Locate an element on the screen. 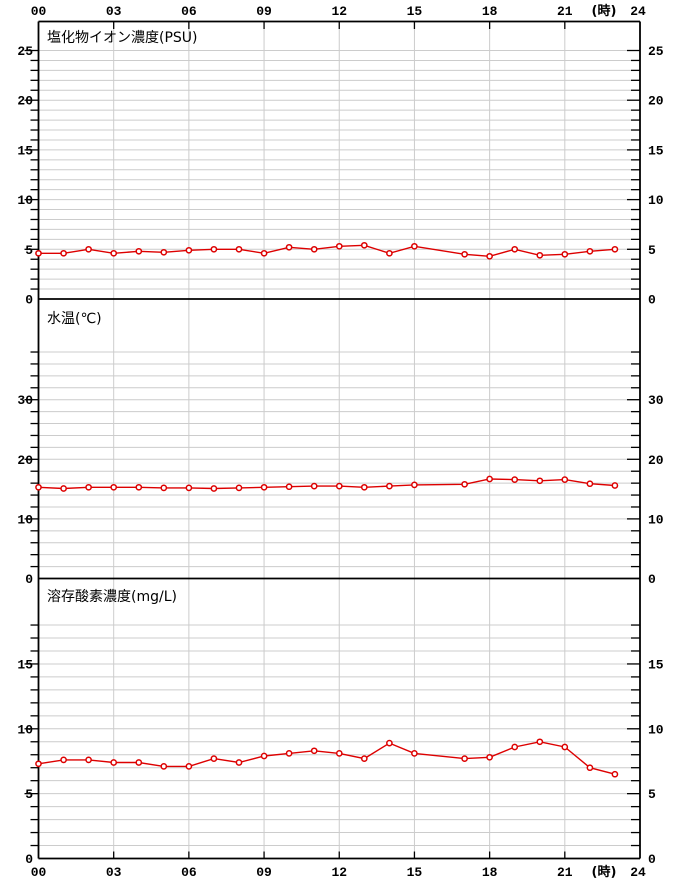 This screenshot has width=680, height=880. hour-label-top: 15 is located at coordinates (415, 11).